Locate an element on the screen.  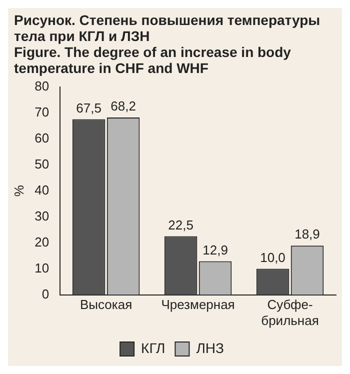
y-tick-label: 0 is located at coordinates (46, 294).